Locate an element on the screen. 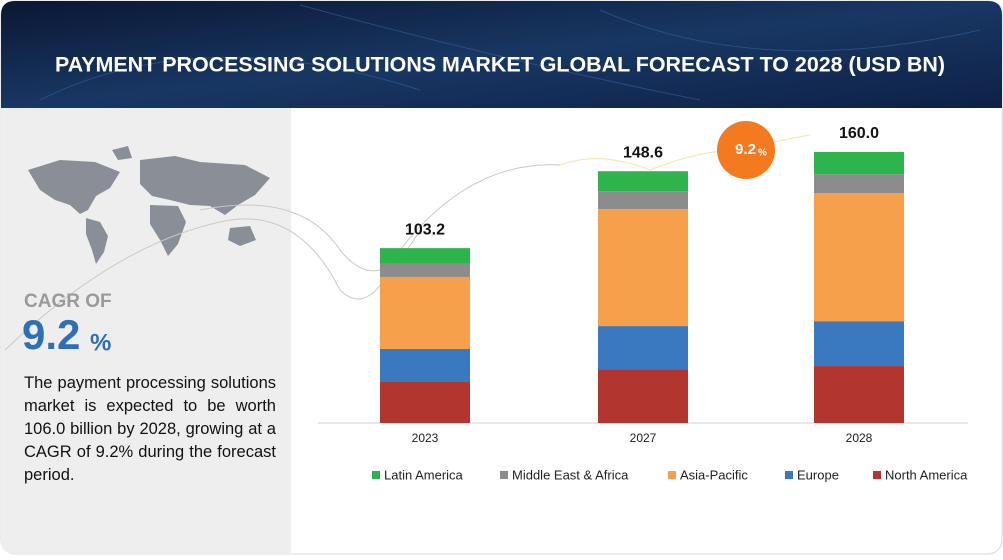  cagr-label: CAGR OF is located at coordinates (68, 301).